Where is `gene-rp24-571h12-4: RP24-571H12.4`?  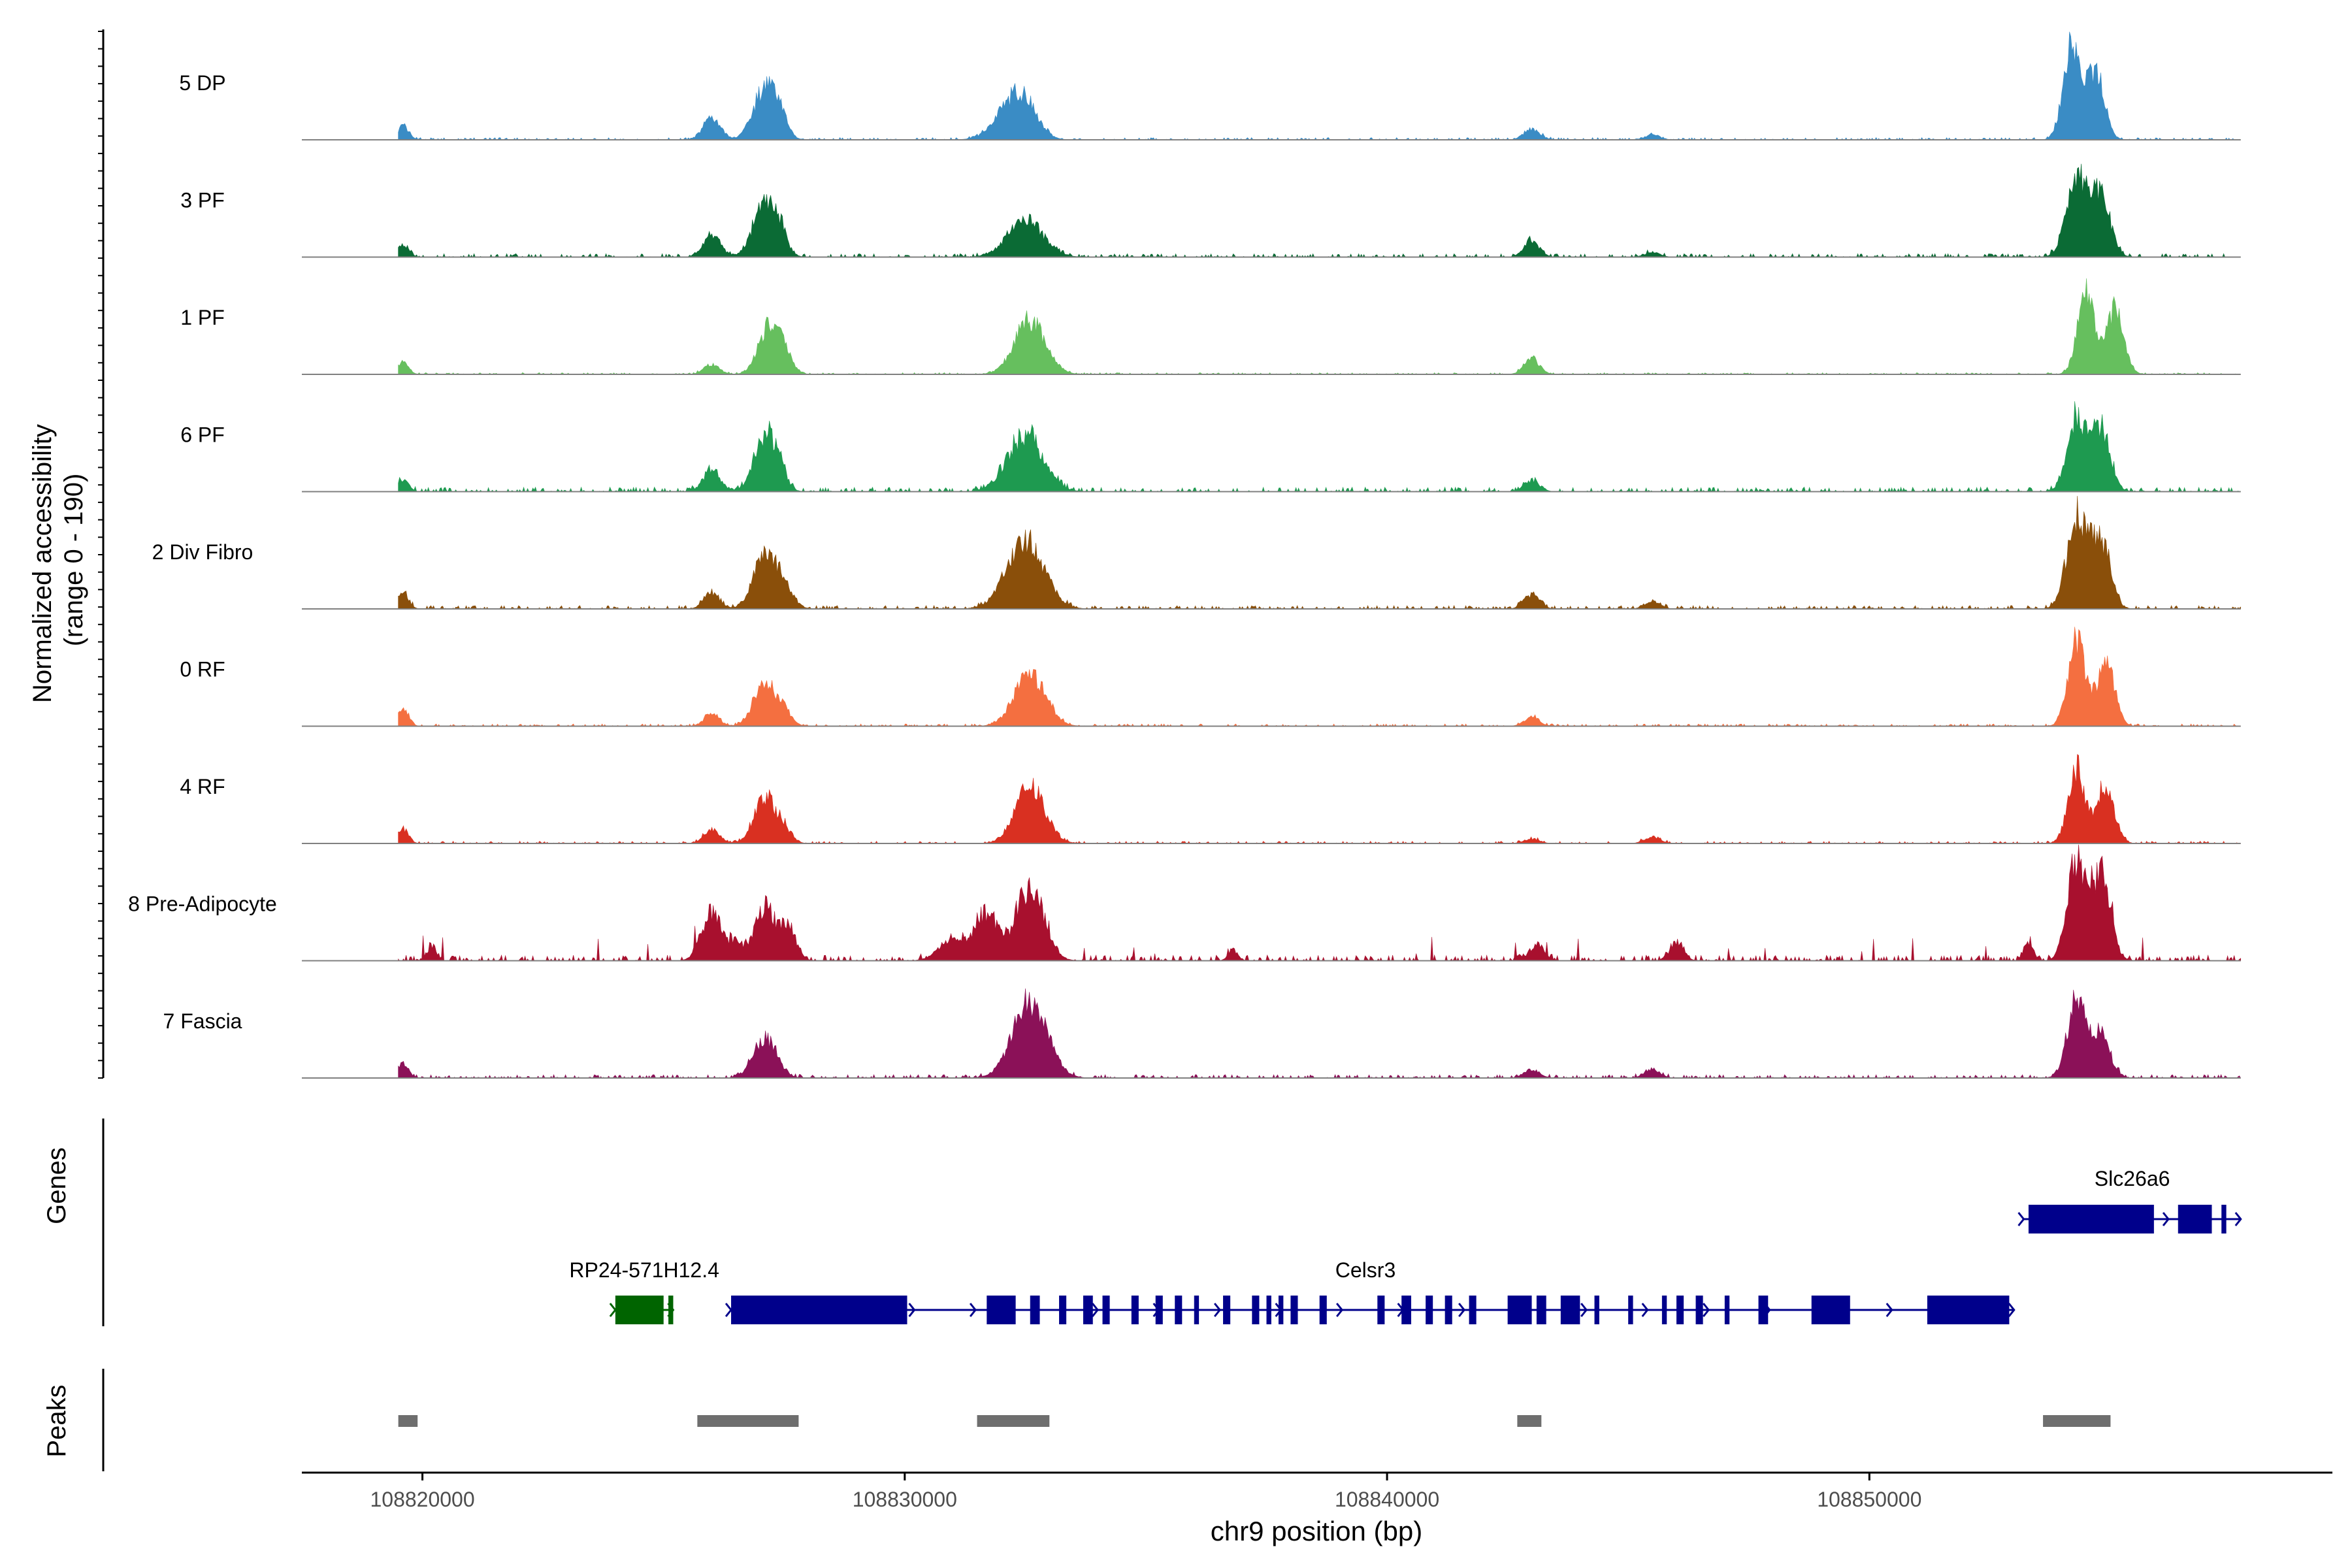 gene-rp24-571h12-4: RP24-571H12.4 is located at coordinates (644, 1291).